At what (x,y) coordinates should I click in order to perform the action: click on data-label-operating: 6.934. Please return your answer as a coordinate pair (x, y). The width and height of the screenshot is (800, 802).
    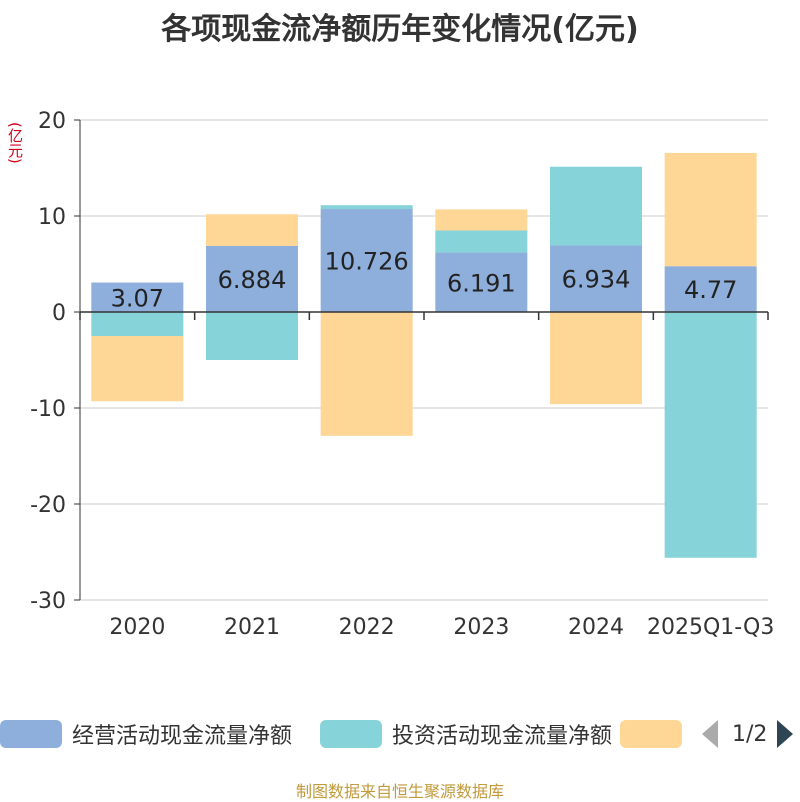
    Looking at the image, I should click on (596, 280).